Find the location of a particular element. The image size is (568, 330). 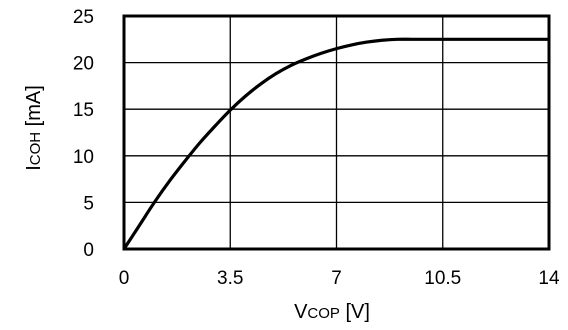

y-tick-label: 15 is located at coordinates (83, 110).